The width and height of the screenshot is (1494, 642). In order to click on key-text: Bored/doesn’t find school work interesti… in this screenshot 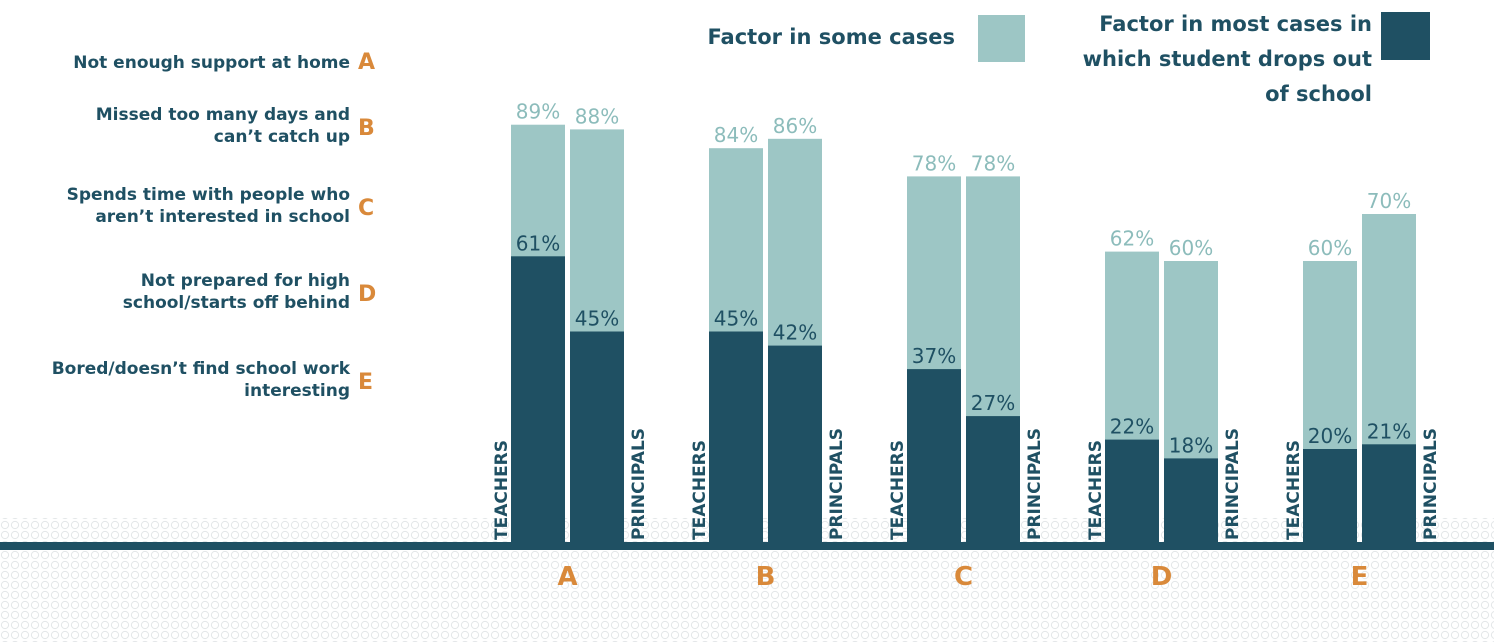, I will do `click(200, 380)`.